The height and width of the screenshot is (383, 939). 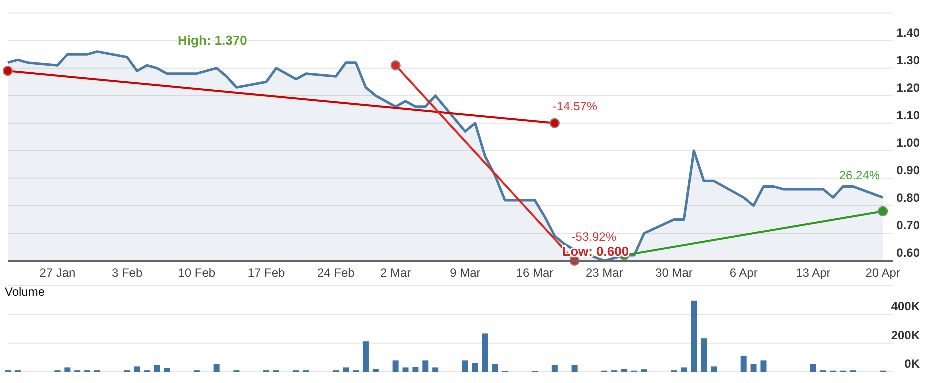 I want to click on x-tick-label: 13 Apr, so click(x=813, y=273).